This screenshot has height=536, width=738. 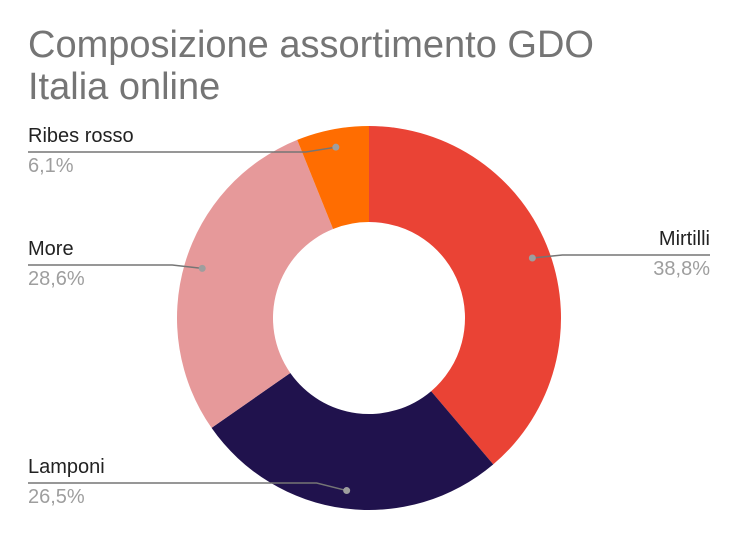 I want to click on chart-title-line-2: Italia online, so click(x=124, y=87).